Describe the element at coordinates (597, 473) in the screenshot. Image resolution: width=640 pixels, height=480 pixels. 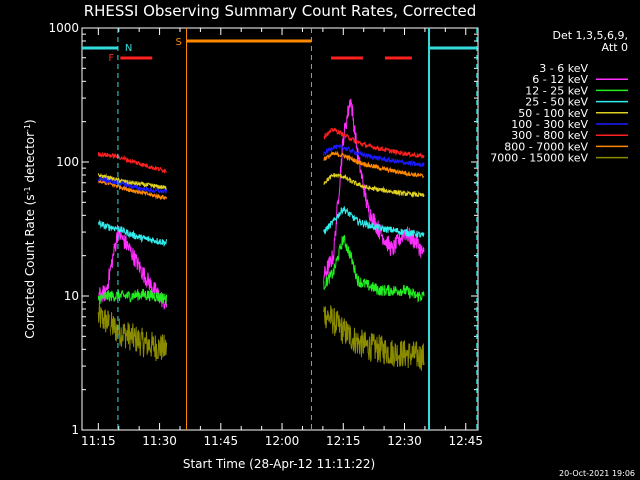
I see `timestamp: 20-Oct-2021 19:06` at that location.